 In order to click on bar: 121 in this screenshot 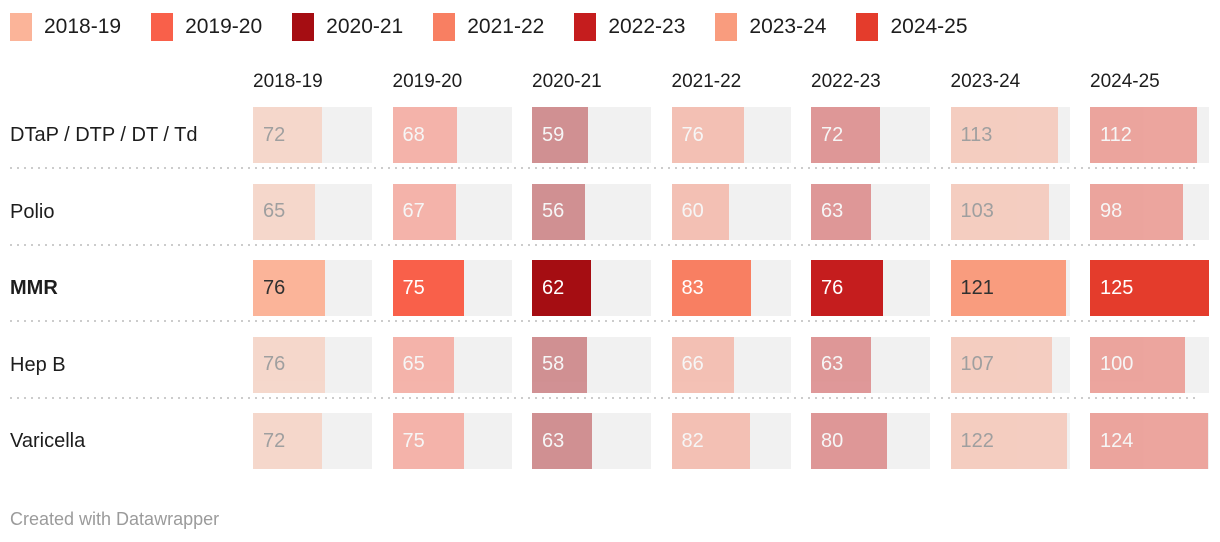, I will do `click(1008, 288)`.